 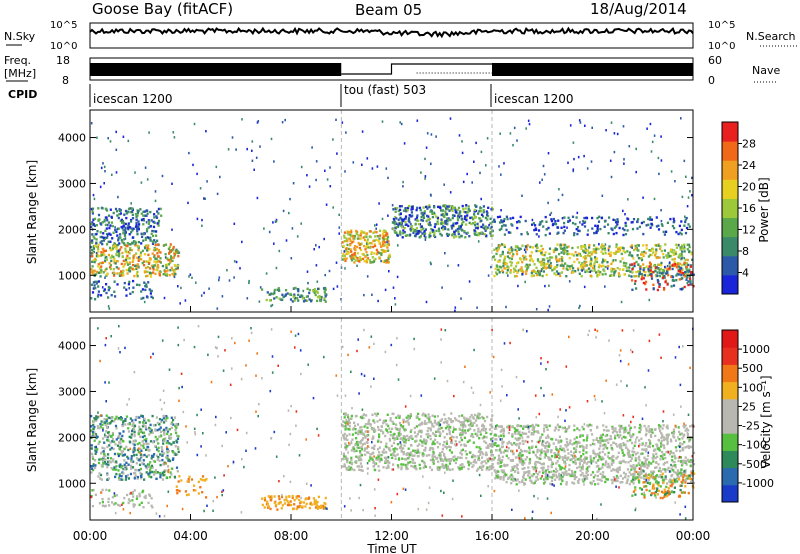 What do you see at coordinates (63, 60) in the screenshot?
I see `freq-tick-top: 18` at bounding box center [63, 60].